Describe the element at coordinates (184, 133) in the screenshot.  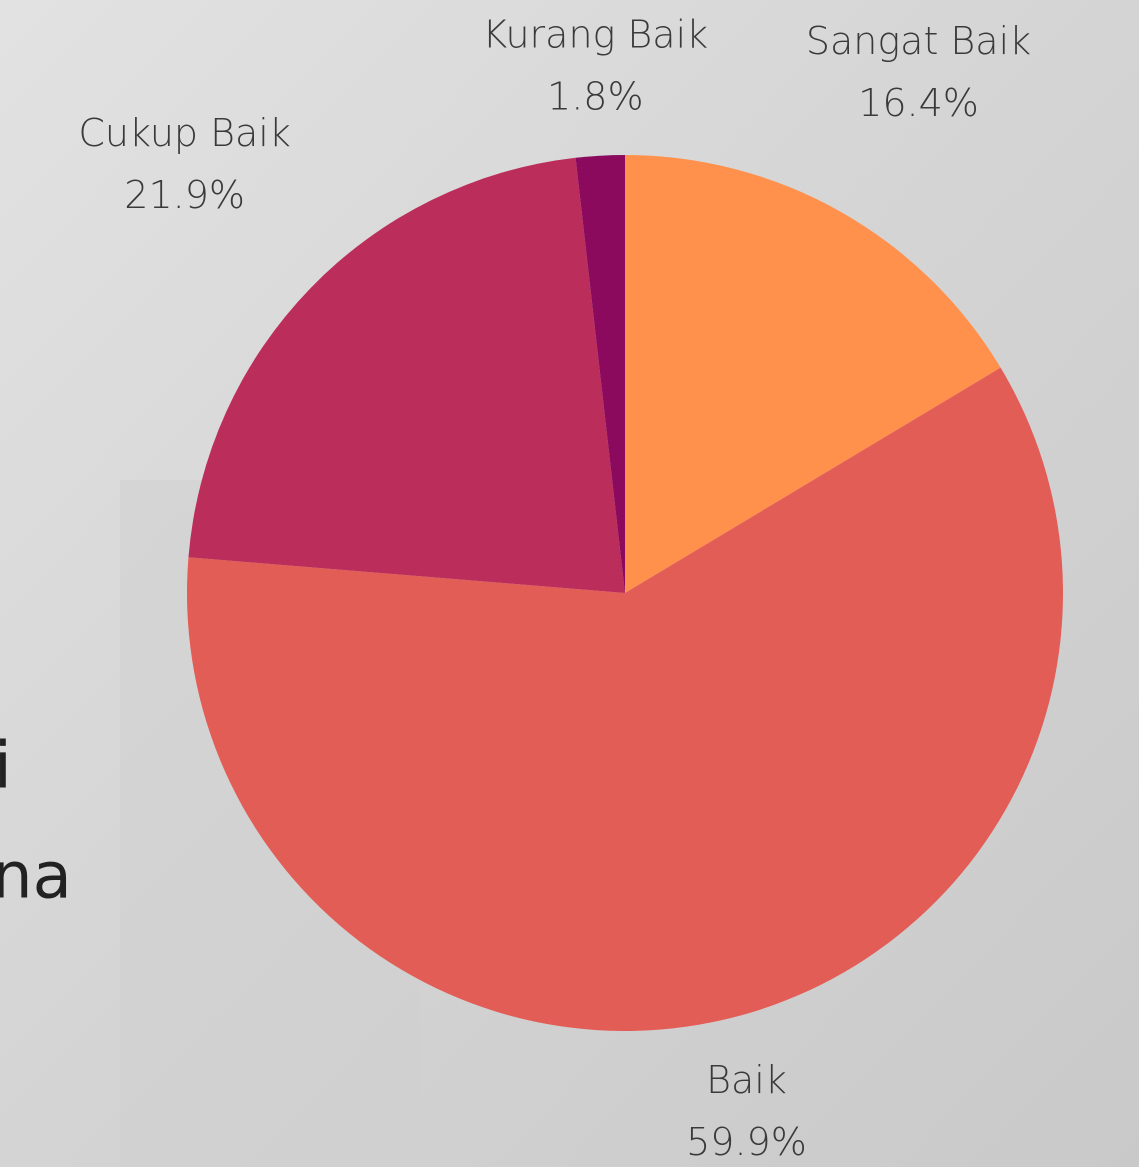
I see `slice-label: Cukup Baik` at that location.